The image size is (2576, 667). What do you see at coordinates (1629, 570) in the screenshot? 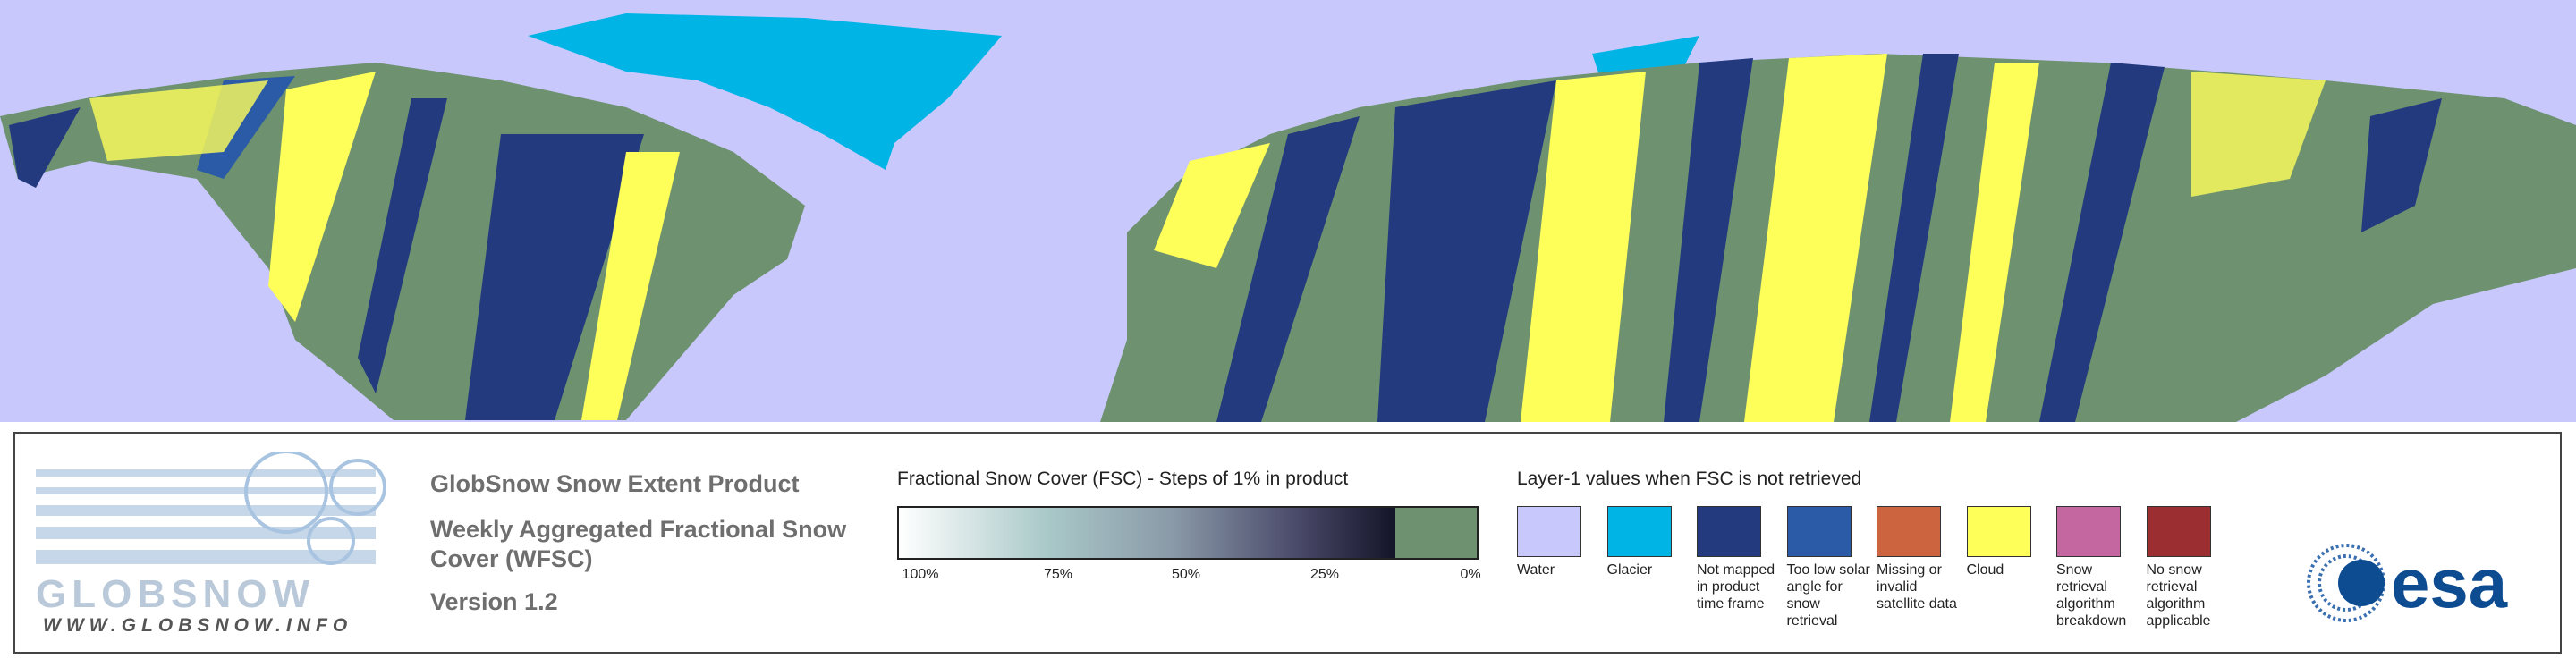
I see `layer-label: Glacier` at bounding box center [1629, 570].